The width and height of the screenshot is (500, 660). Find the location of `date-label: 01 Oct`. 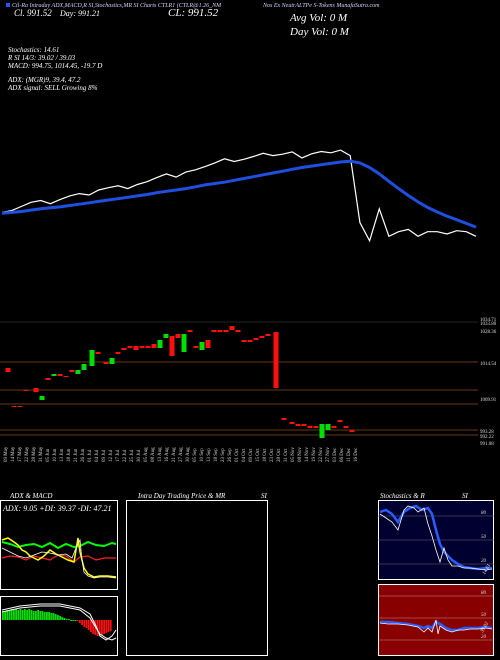

date-label: 01 Oct is located at coordinates (237, 455).